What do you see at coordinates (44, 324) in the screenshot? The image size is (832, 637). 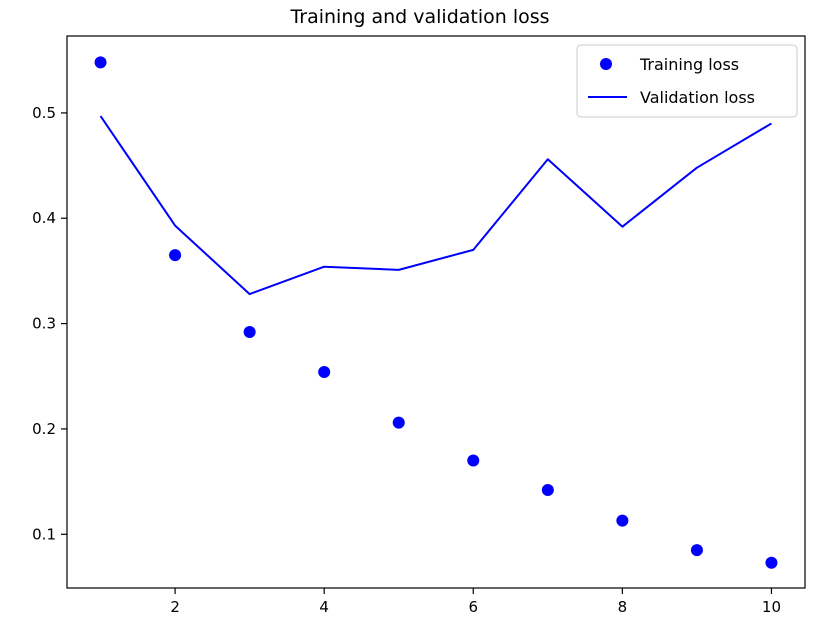 I see `y-tick-label: 0.3` at bounding box center [44, 324].